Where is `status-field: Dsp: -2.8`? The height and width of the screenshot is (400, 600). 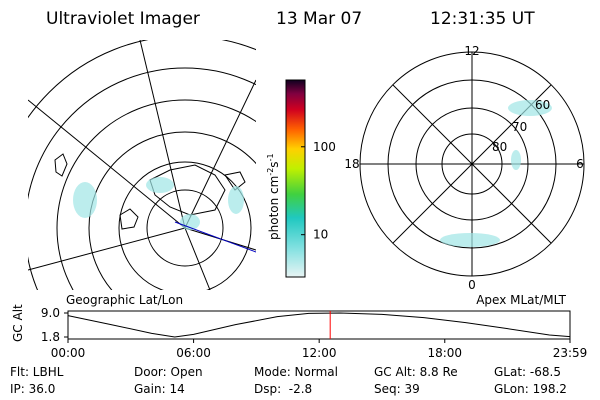 status-field: Dsp: -2.8 is located at coordinates (283, 389).